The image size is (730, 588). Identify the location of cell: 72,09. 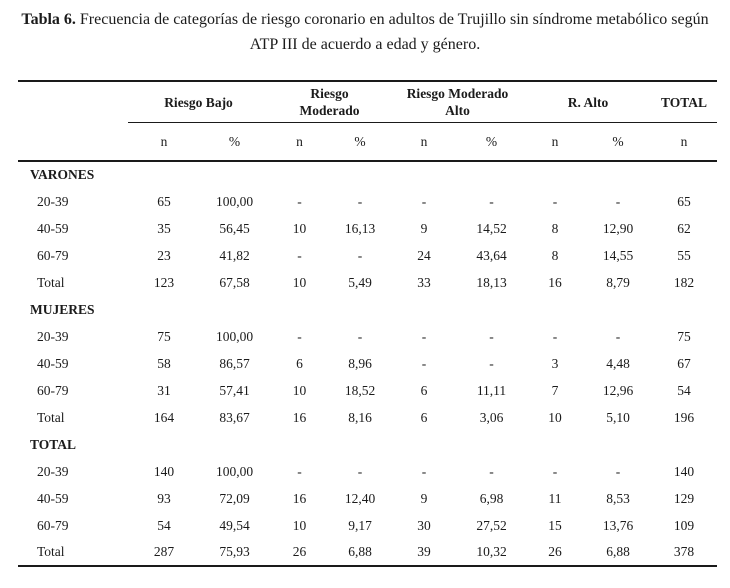
(234, 498).